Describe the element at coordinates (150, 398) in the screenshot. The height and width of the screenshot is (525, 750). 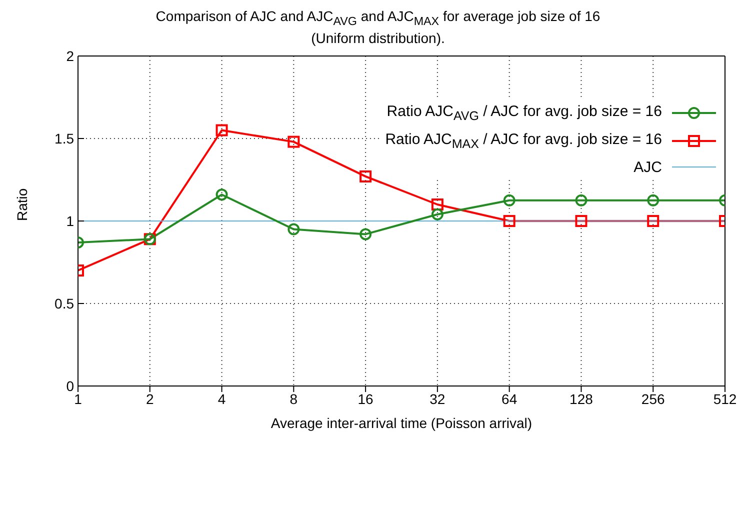
I see `x-tick-label: 2` at that location.